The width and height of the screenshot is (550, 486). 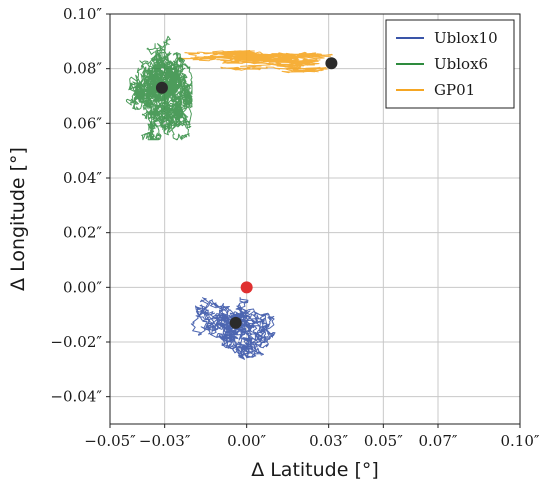 I want to click on y-tick-label-0: −0.04″, so click(x=76, y=397).